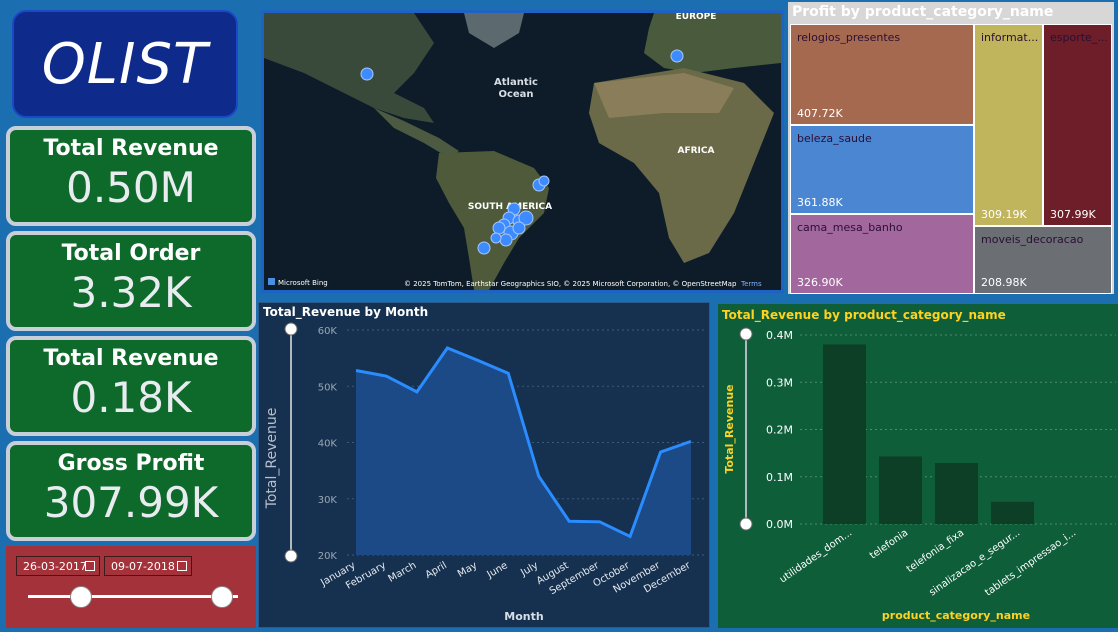  What do you see at coordinates (820, 113) in the screenshot?
I see `tile-value: 407.72K` at bounding box center [820, 113].